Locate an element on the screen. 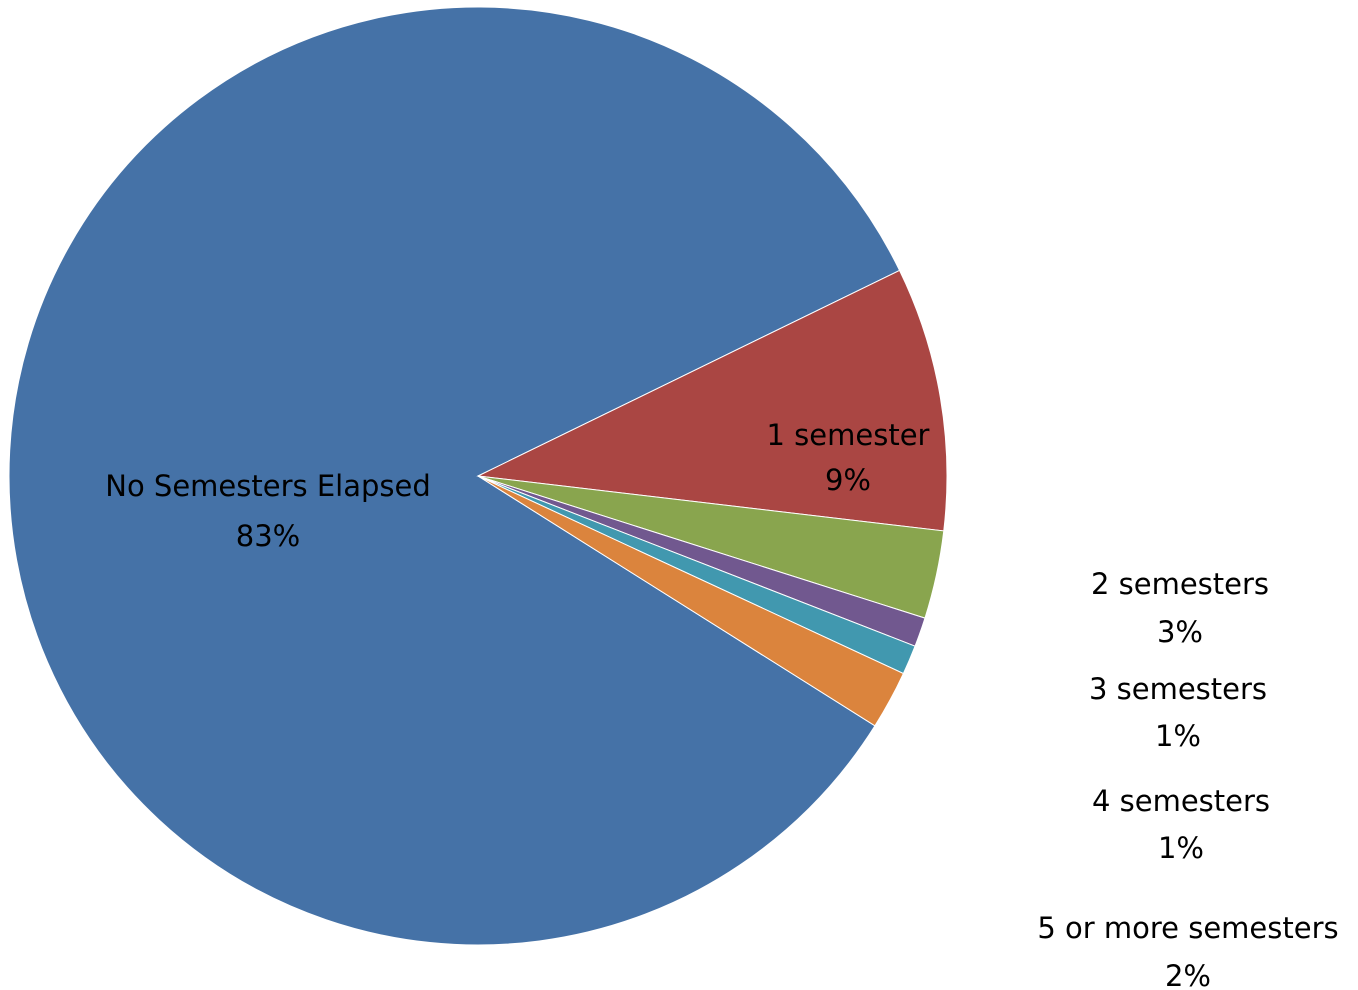 The image size is (1358, 990). slice-category-label: 1 semester is located at coordinates (848, 435).